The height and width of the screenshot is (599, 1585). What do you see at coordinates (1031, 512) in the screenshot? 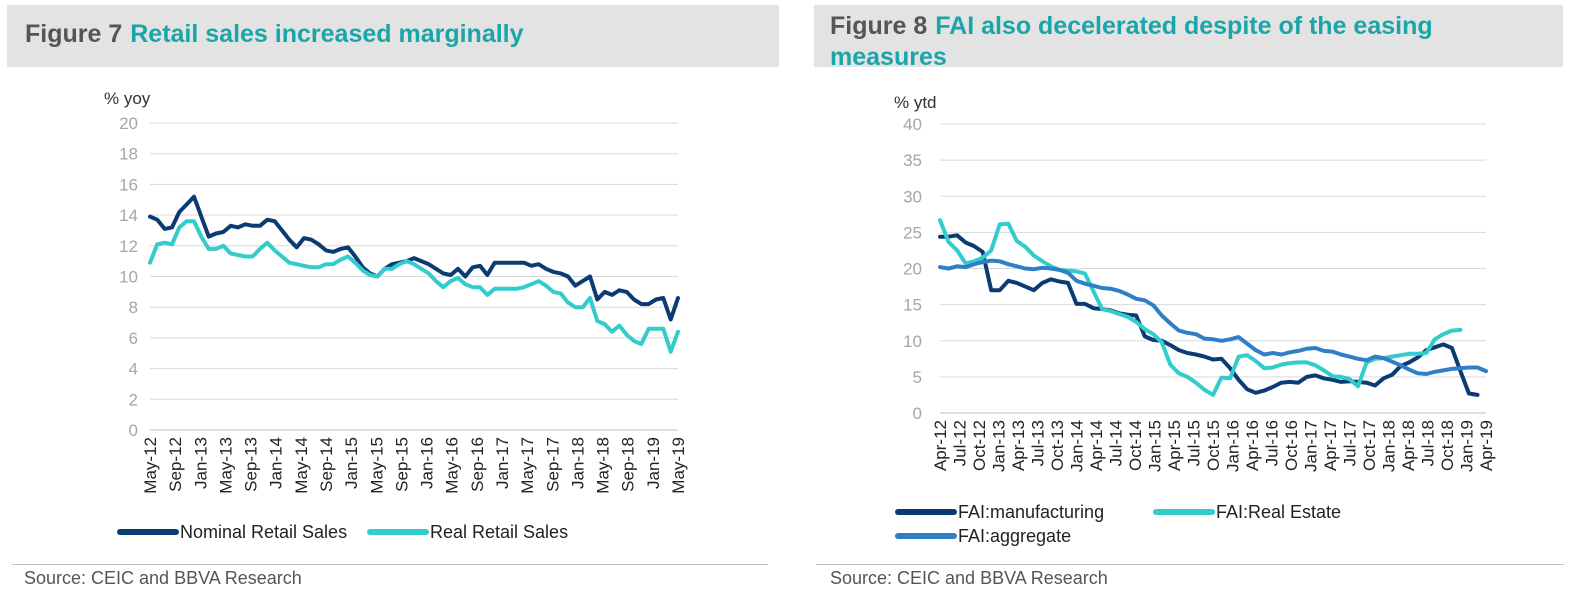
I see `chart2-legend-label-fai-manufacturing: FAI:manufacturing` at bounding box center [1031, 512].